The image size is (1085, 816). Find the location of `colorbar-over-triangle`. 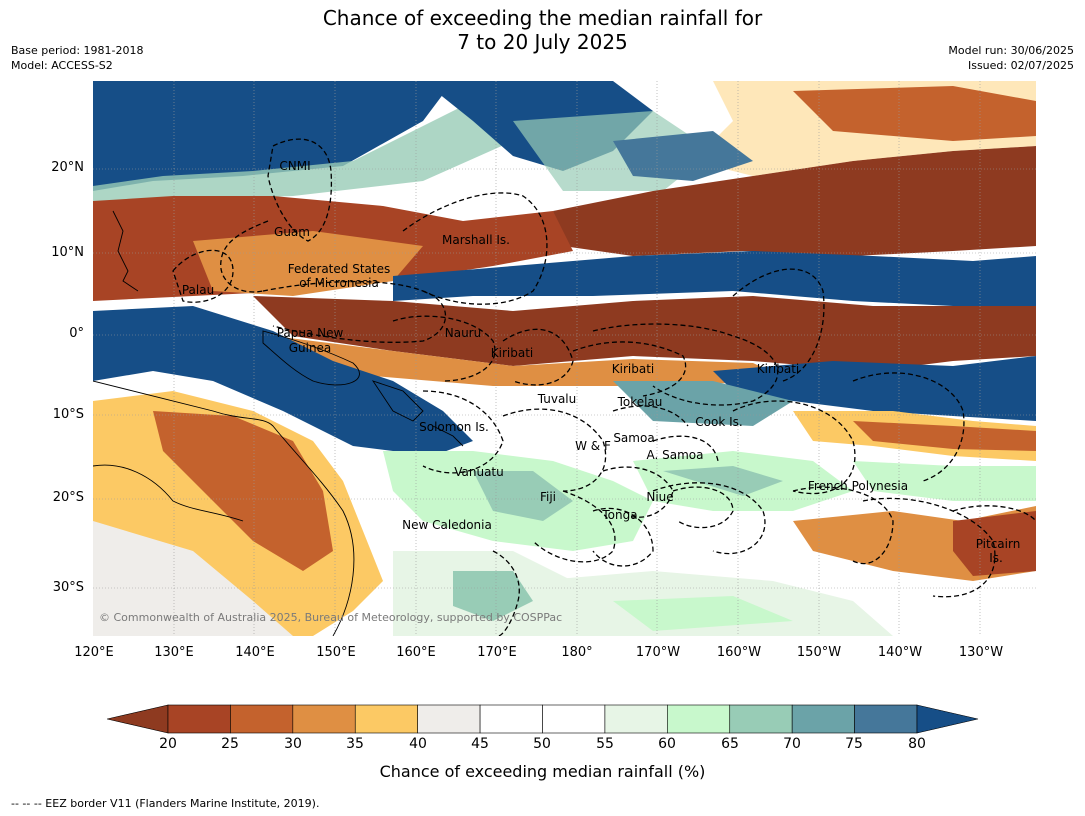

colorbar-over-triangle is located at coordinates (947, 719).